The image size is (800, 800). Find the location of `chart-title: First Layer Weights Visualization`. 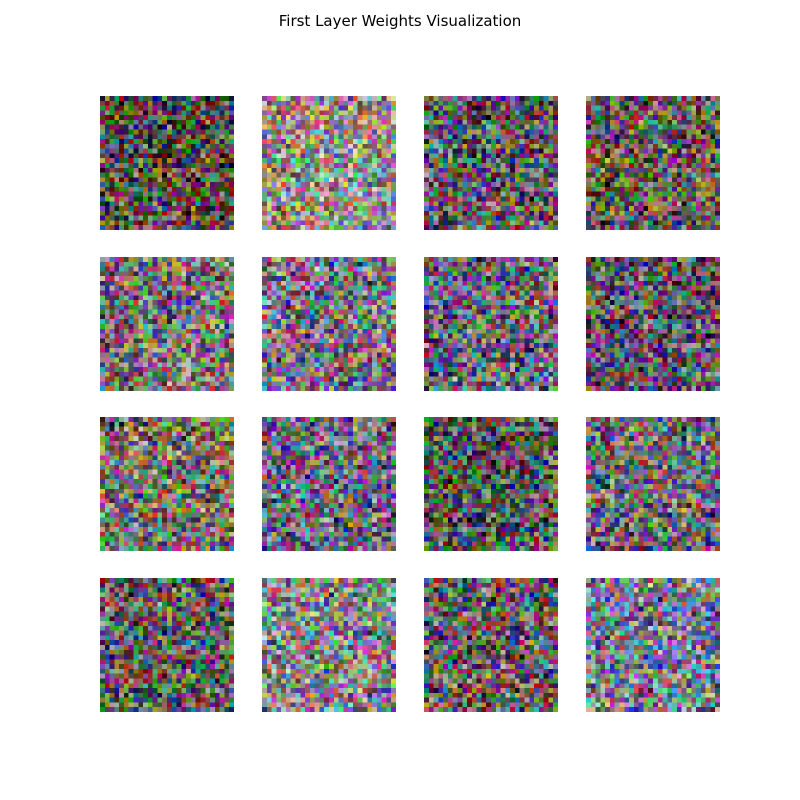

chart-title: First Layer Weights Visualization is located at coordinates (400, 21).